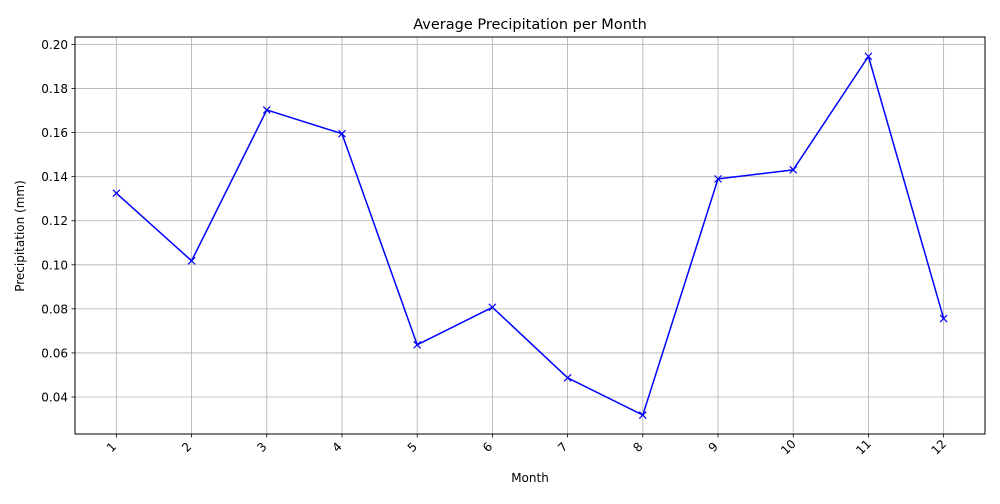 This screenshot has width=1000, height=504. Describe the element at coordinates (530, 25) in the screenshot. I see `chart-title: Average Precipitation per Month` at that location.